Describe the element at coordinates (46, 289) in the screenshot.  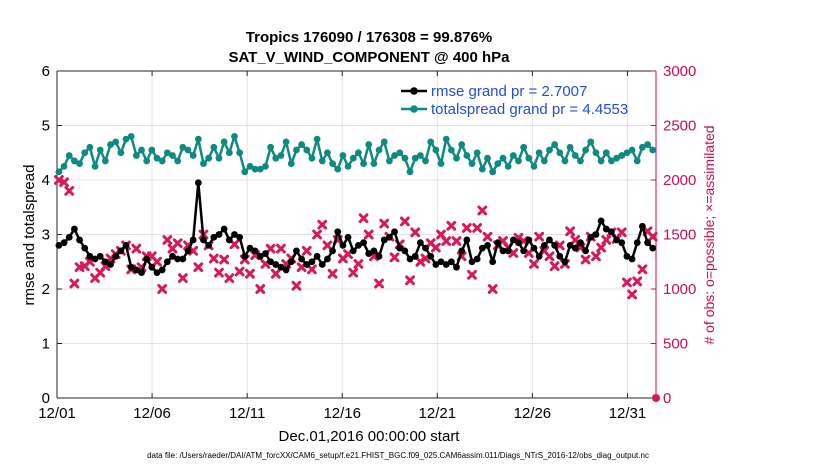
I see `y-tick-label-2: 2` at that location.